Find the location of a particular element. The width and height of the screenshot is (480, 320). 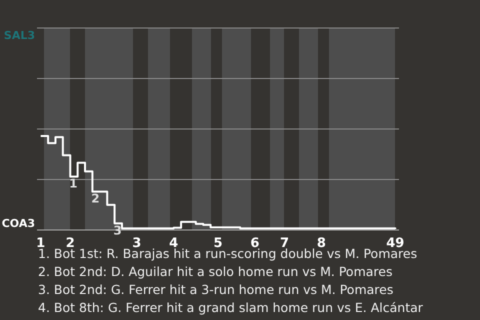

x-tick-label: 5 is located at coordinates (218, 244).